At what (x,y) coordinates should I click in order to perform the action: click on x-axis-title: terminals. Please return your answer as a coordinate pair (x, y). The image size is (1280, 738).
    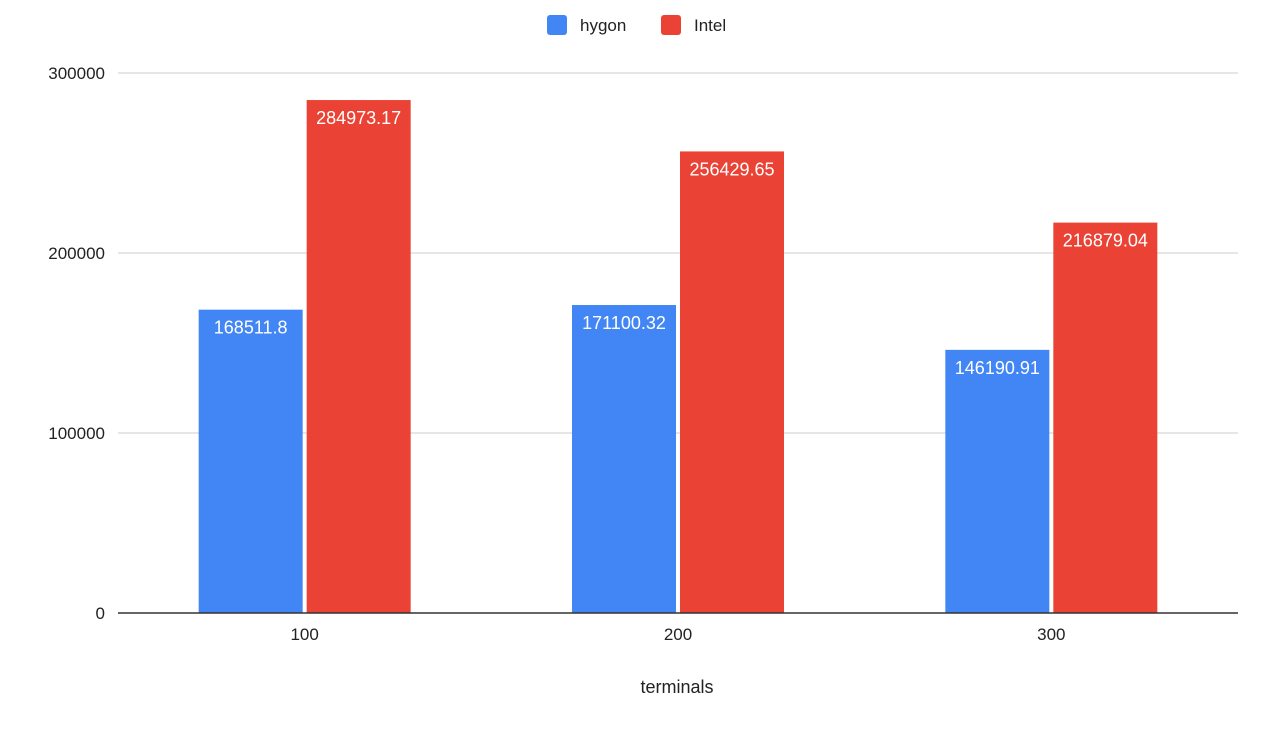
    Looking at the image, I should click on (676, 687).